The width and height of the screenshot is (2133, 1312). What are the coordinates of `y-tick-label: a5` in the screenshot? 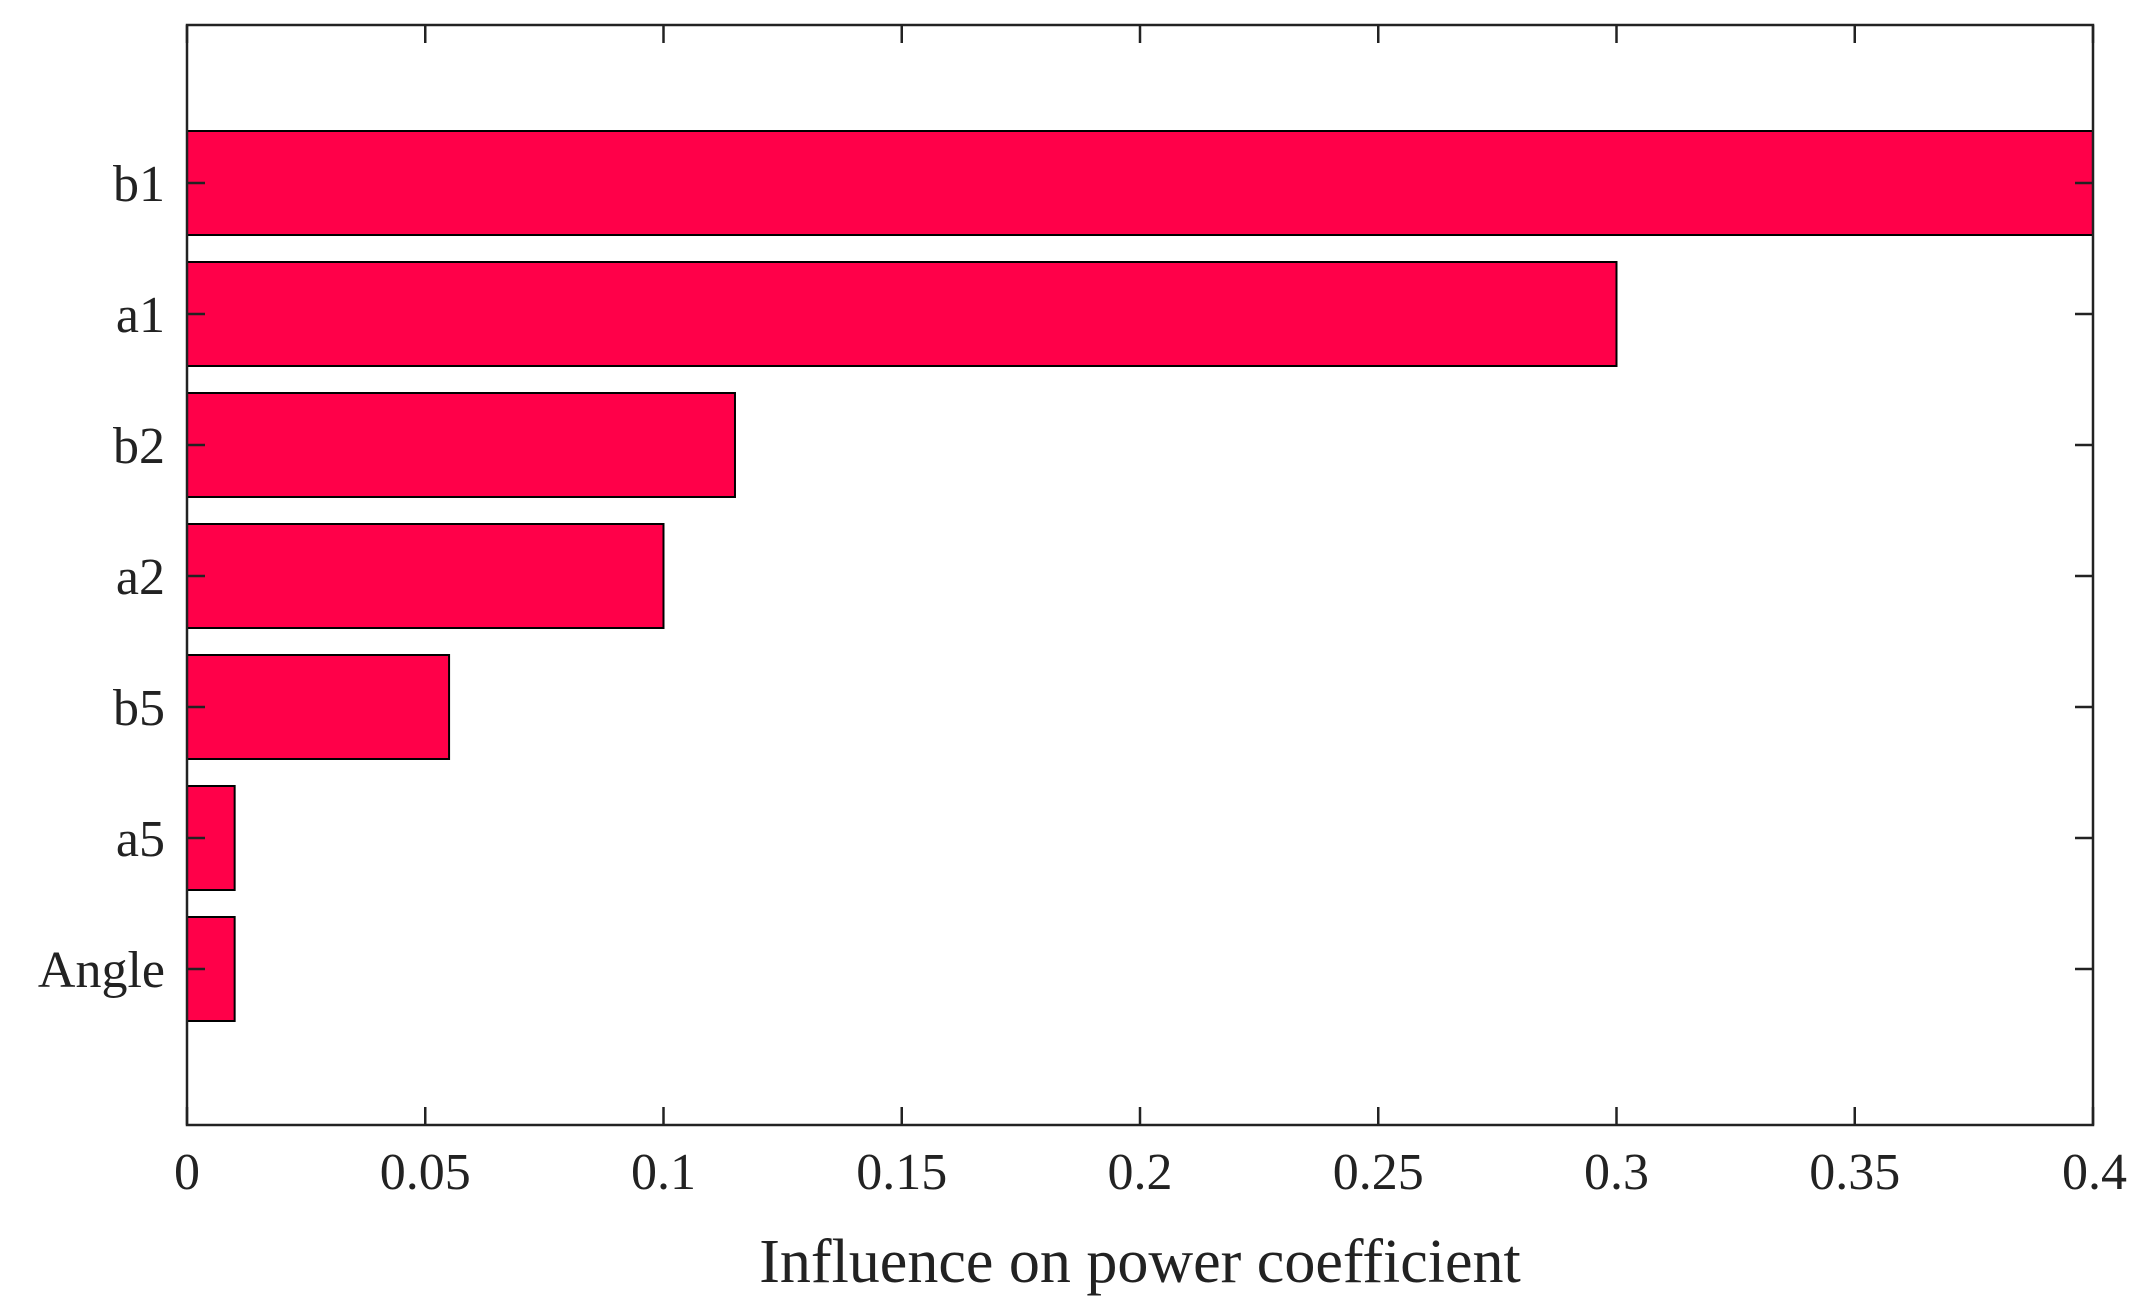 It's located at (140, 839).